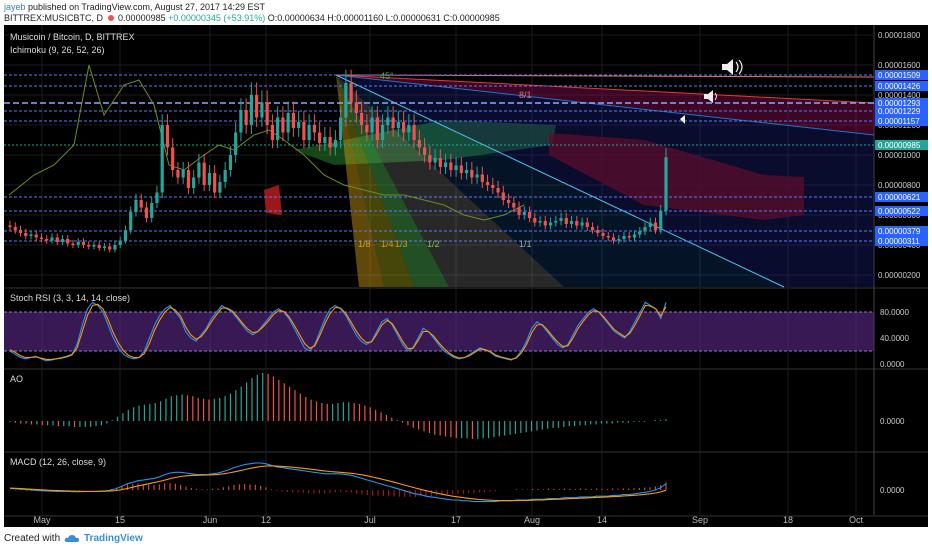 Image resolution: width=932 pixels, height=550 pixels. I want to click on stoch-y-tick: 80.0000, so click(894, 312).